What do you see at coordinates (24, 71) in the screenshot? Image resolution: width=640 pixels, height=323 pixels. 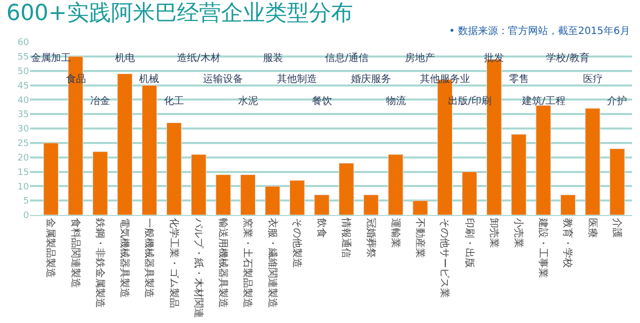 I see `y-tick-label: 50` at bounding box center [24, 71].